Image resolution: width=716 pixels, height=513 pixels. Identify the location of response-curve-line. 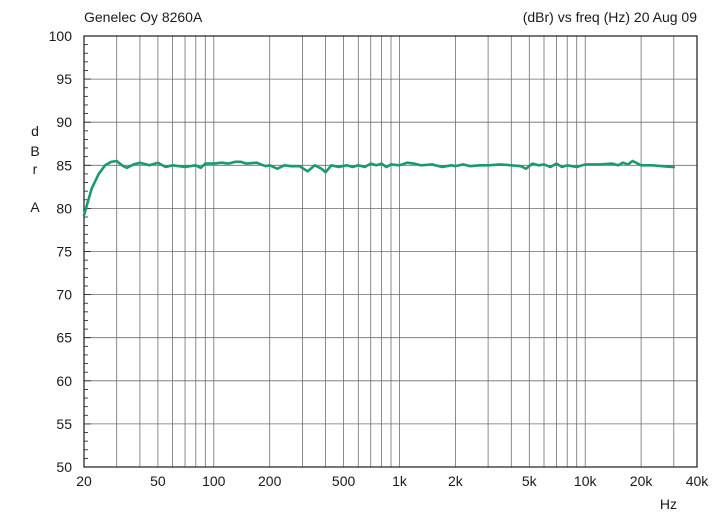
(379, 188).